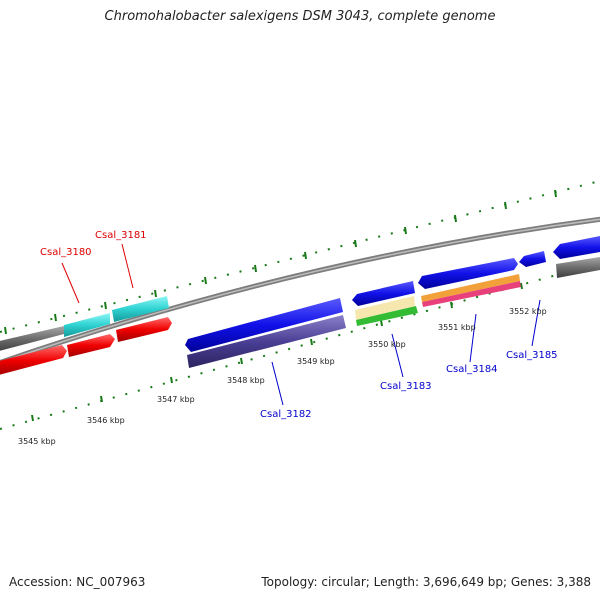 Image resolution: width=600 pixels, height=600 pixels. Describe the element at coordinates (472, 369) in the screenshot. I see `gene-label-csal-3184: Csal_3184` at that location.